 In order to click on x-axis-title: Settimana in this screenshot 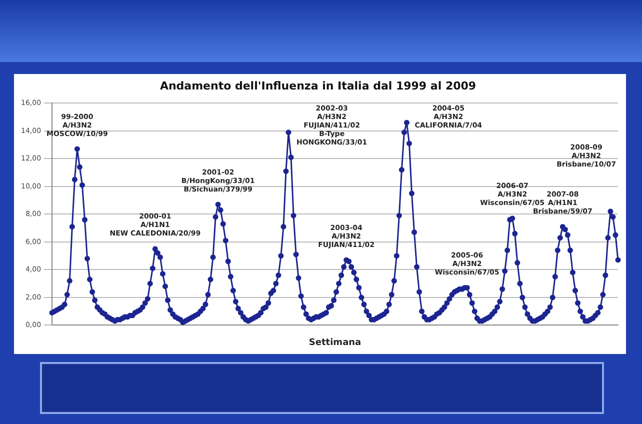, I will do `click(335, 343)`.